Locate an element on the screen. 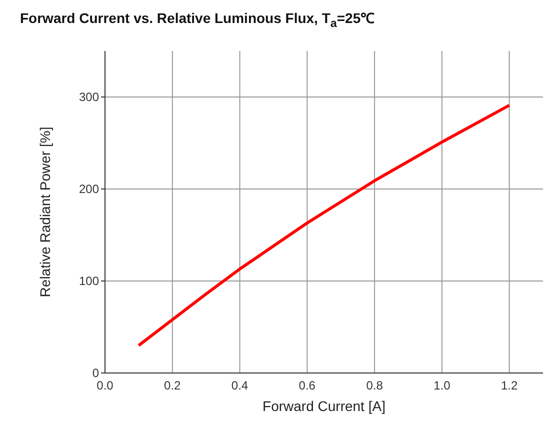 The width and height of the screenshot is (544, 421). y-tick-label: 300 is located at coordinates (89, 97).